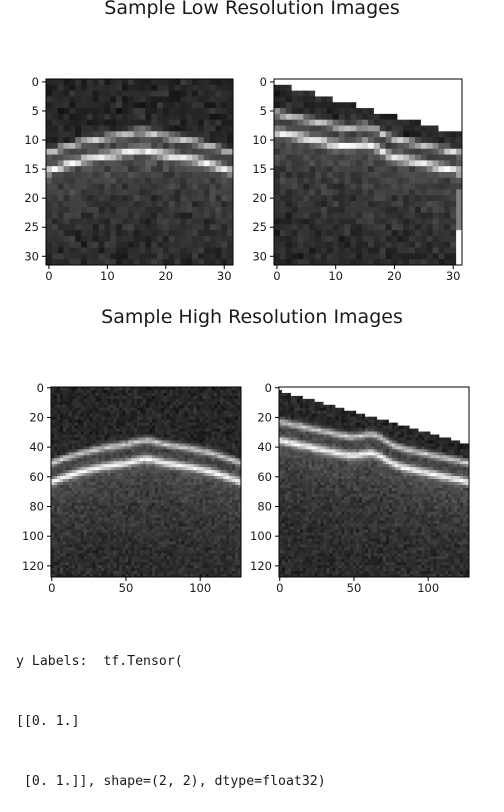 This screenshot has height=812, width=504. What do you see at coordinates (252, 9) in the screenshot?
I see `low-res-title: Sample Low Resolution Images` at bounding box center [252, 9].